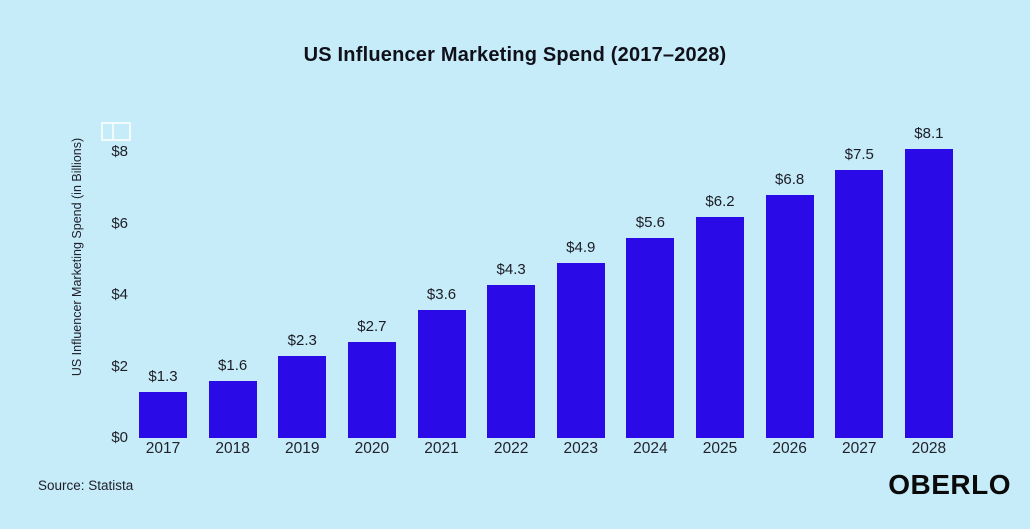  Describe the element at coordinates (511, 448) in the screenshot. I see `x-tick-label: 2022` at that location.